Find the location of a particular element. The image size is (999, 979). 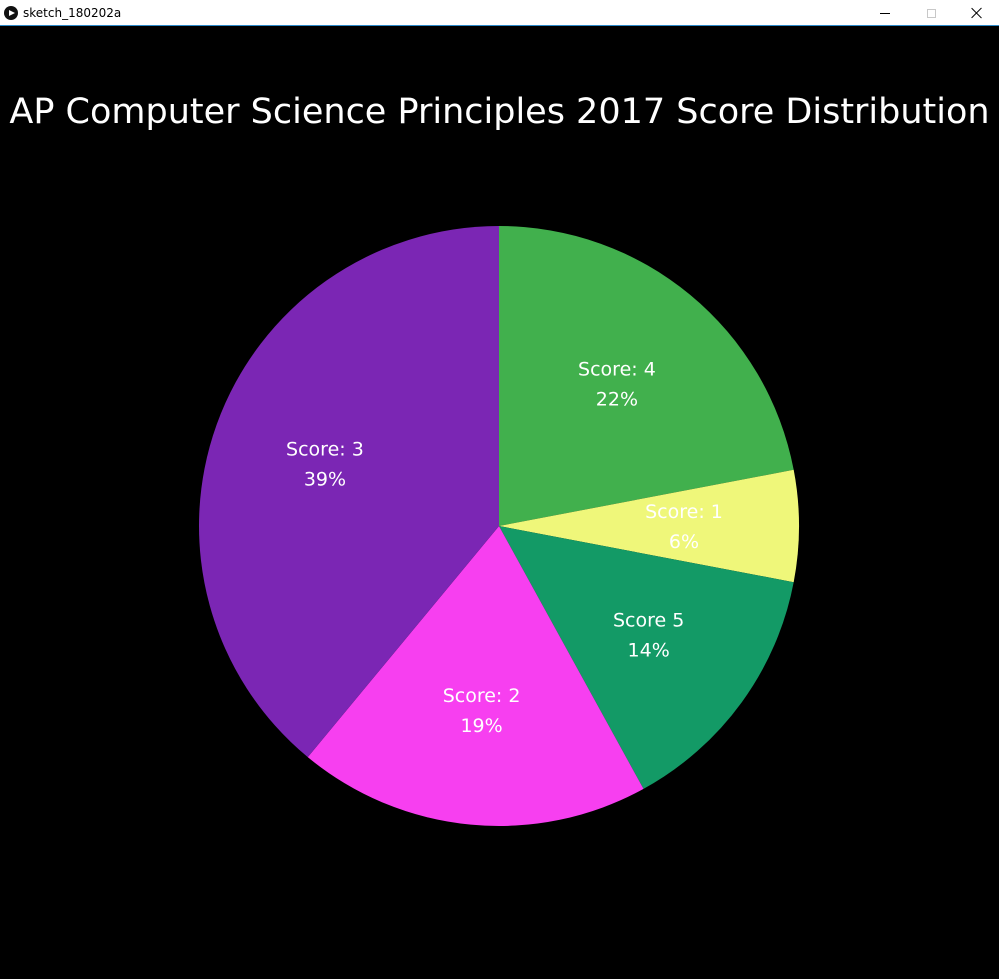

window-title: sketch_180202a is located at coordinates (72, 13).